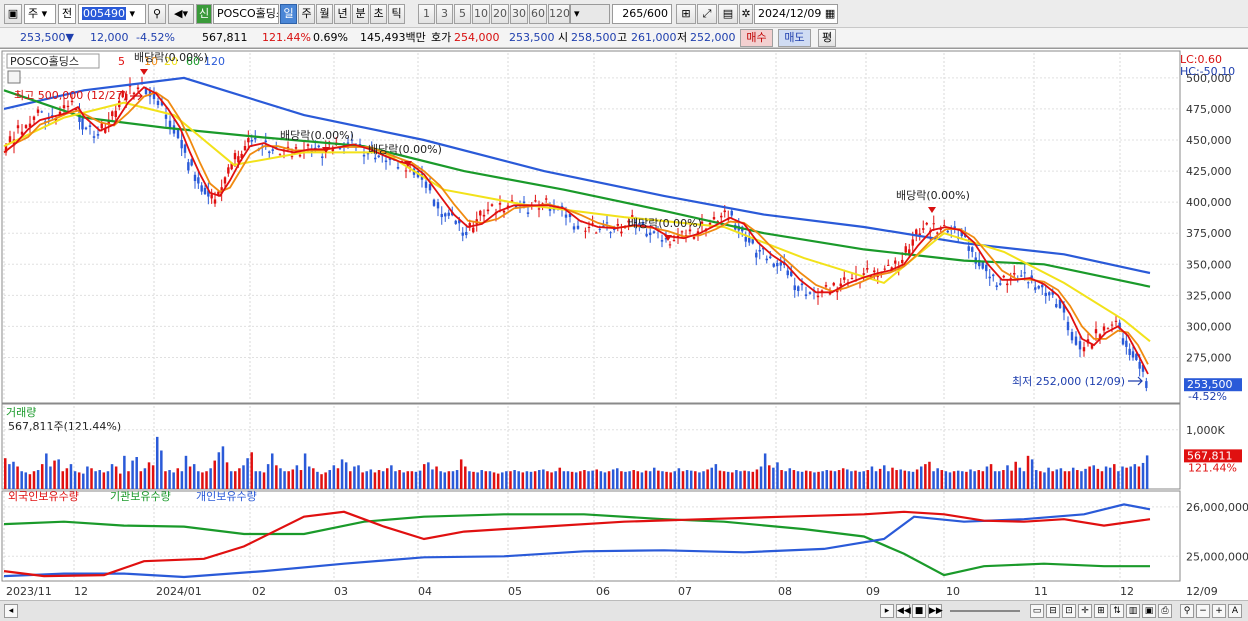 Image resolution: width=1248 pixels, height=621 pixels. Describe the element at coordinates (342, 14) in the screenshot. I see `period-button-3: 년` at that location.